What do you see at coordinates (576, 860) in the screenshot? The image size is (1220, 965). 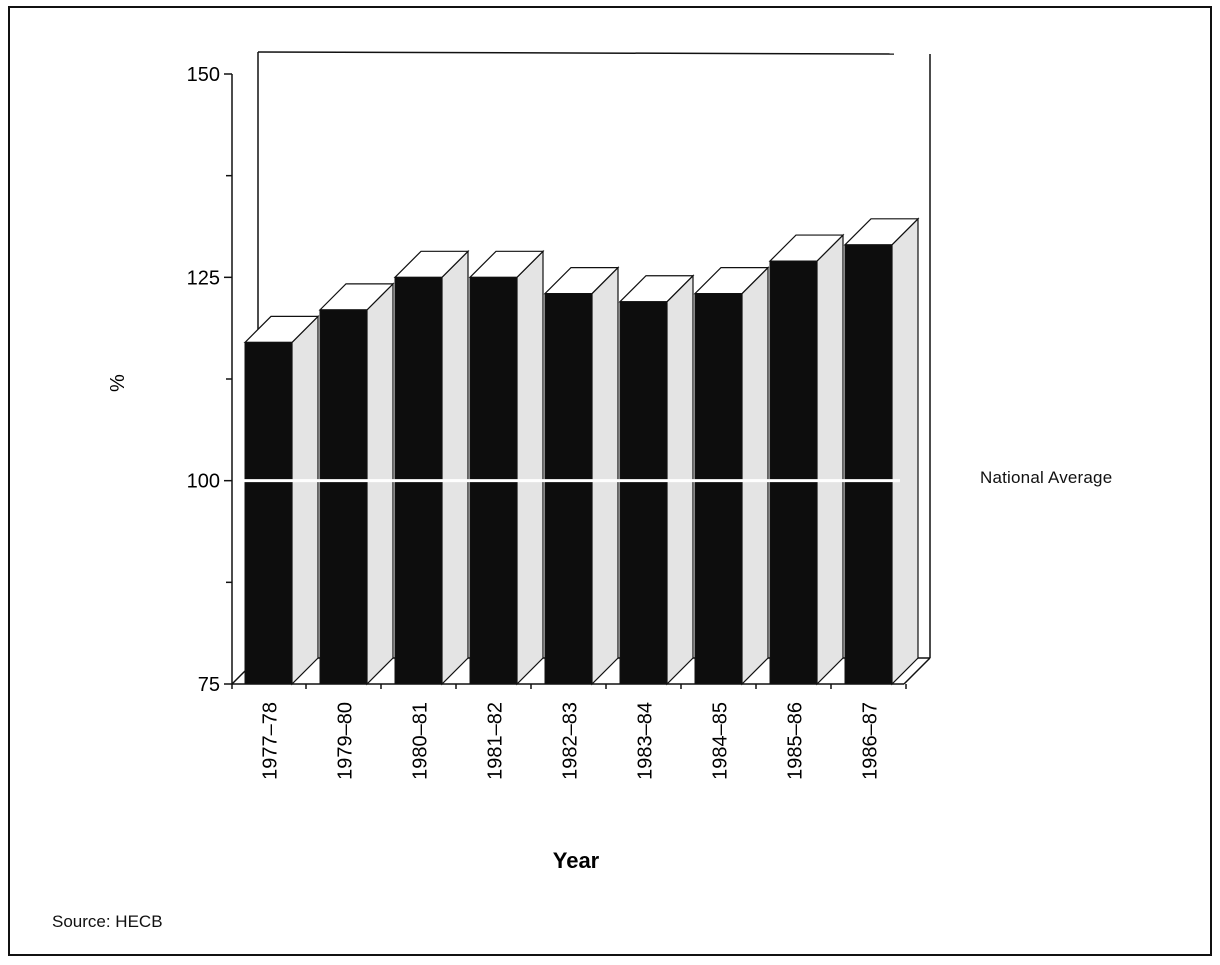 I see `x-axis-label: Year` at bounding box center [576, 860].